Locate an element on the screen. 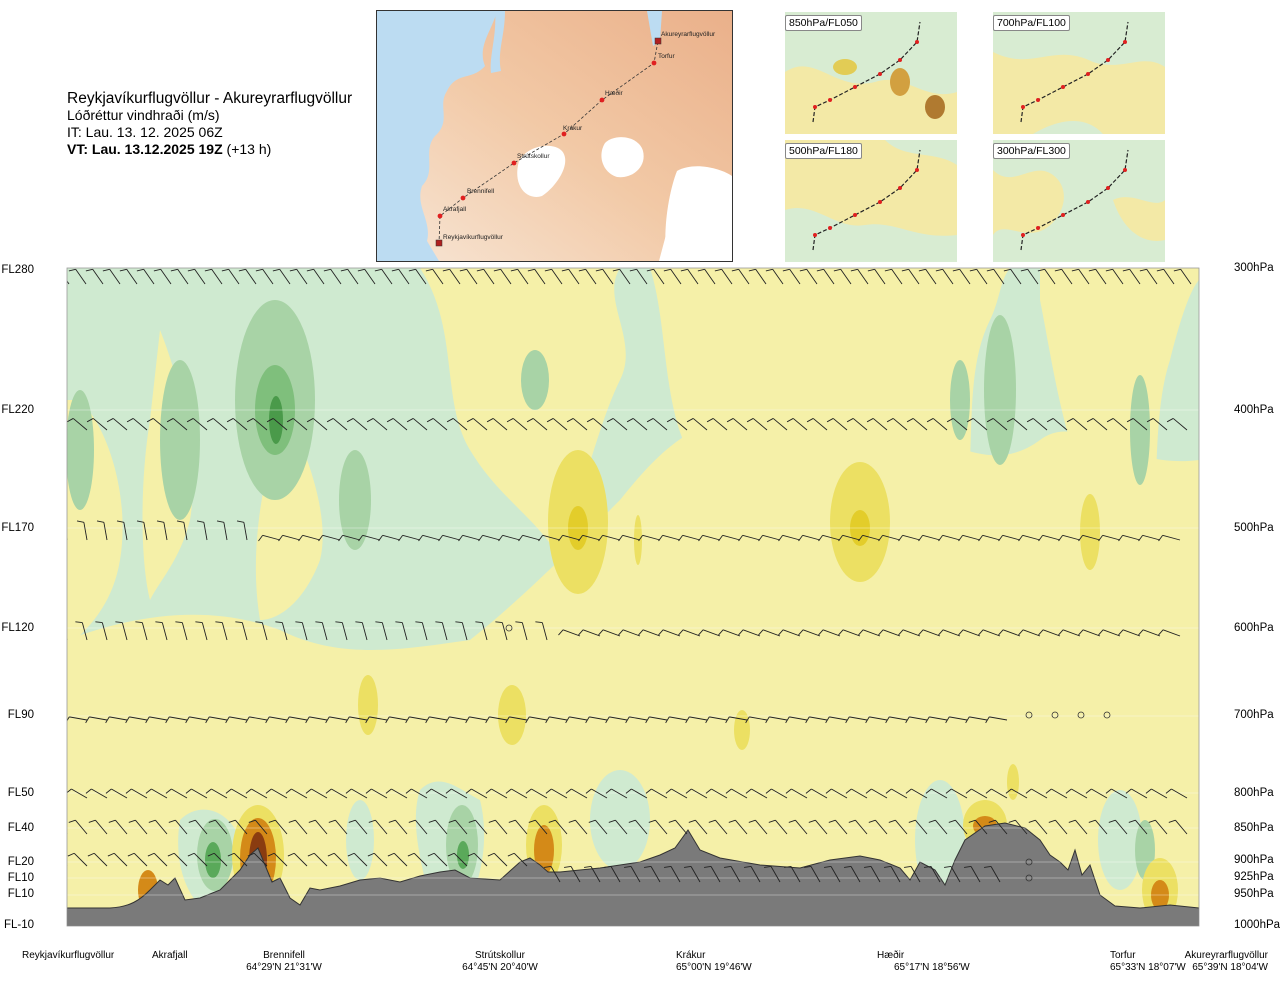  map-label-brennifell: Brennifell is located at coordinates (481, 191).